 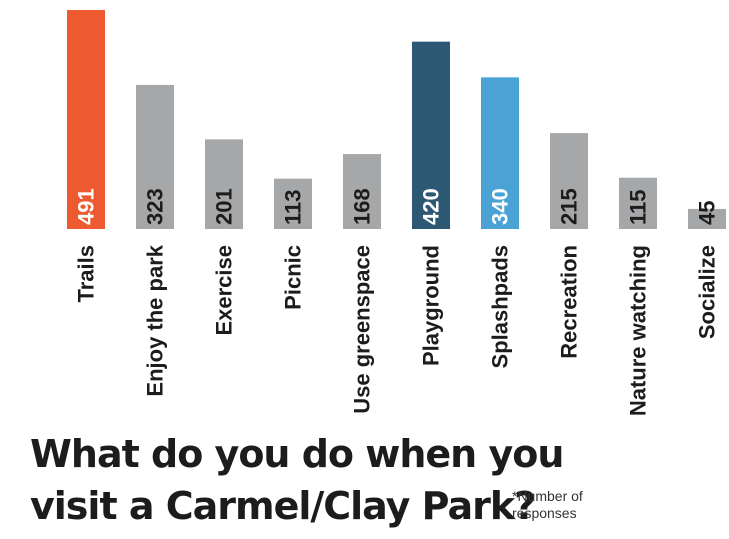 What do you see at coordinates (500, 206) in the screenshot?
I see `value-label-splashpads: 340` at bounding box center [500, 206].